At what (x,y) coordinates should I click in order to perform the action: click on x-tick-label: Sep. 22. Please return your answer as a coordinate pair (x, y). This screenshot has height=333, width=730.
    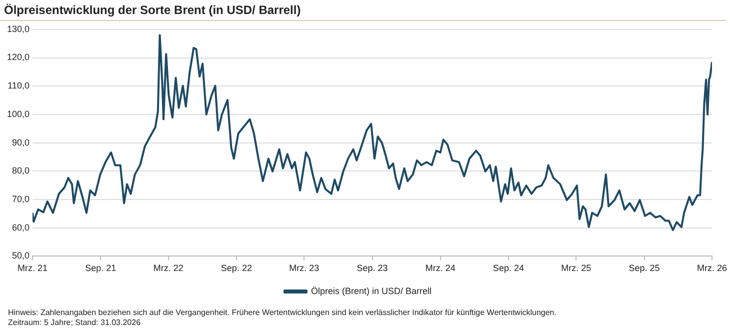
    Looking at the image, I should click on (236, 268).